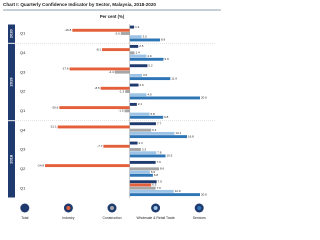 This screenshot has width=320, height=240. I want to click on legend-label: Services, so click(199, 218).